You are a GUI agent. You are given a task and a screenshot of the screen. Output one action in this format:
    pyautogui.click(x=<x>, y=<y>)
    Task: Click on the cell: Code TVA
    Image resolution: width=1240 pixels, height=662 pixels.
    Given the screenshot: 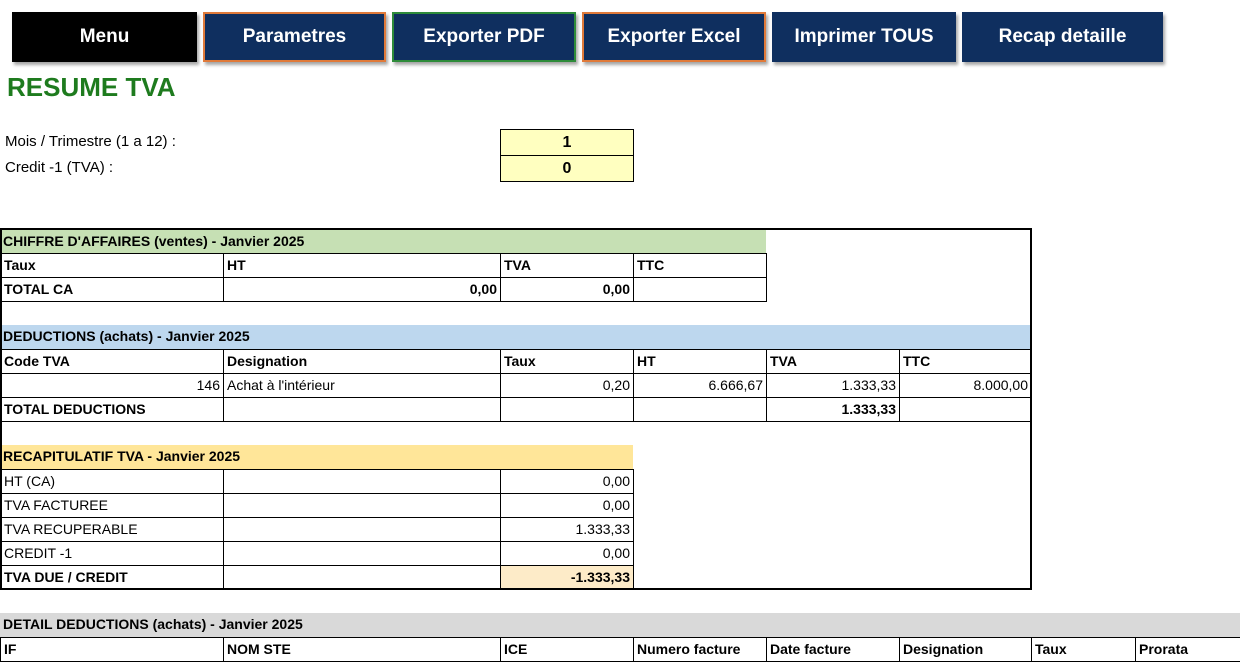 What is the action you would take?
    pyautogui.click(x=112, y=361)
    